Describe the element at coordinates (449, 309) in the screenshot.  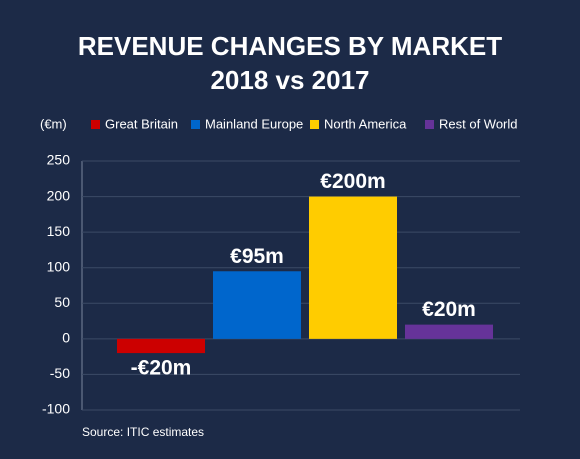
I see `value-label: €20m` at that location.